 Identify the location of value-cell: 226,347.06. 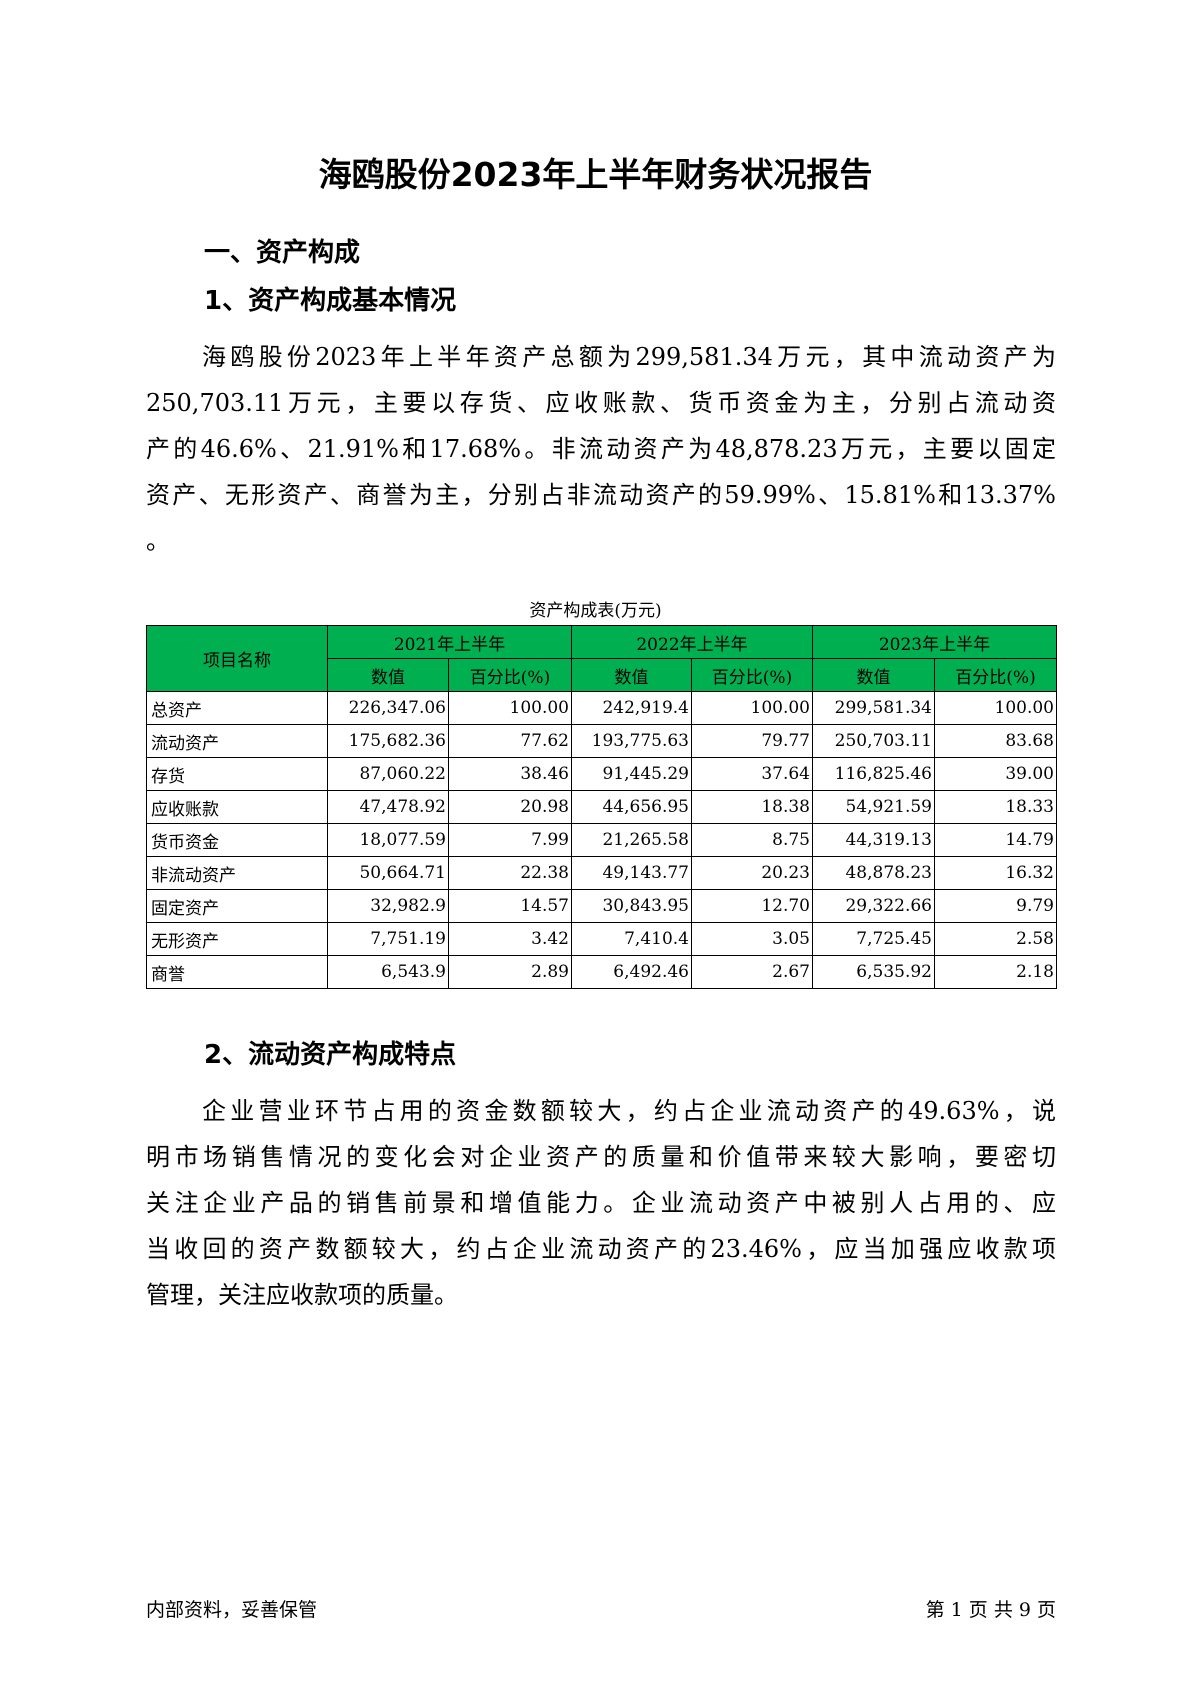
(388, 708).